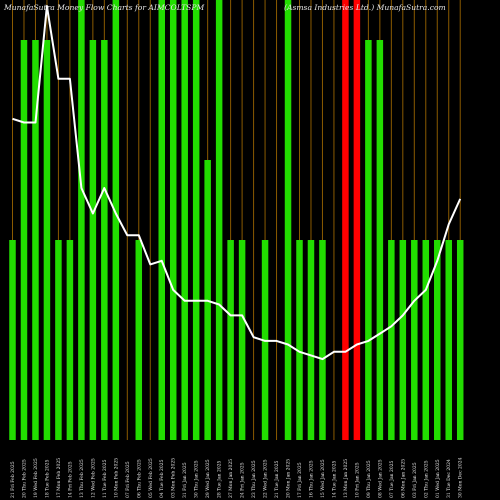 This screenshot has width=500, height=500. I want to click on x-tick-label: 21 Fri Feb 2025, so click(13, 479).